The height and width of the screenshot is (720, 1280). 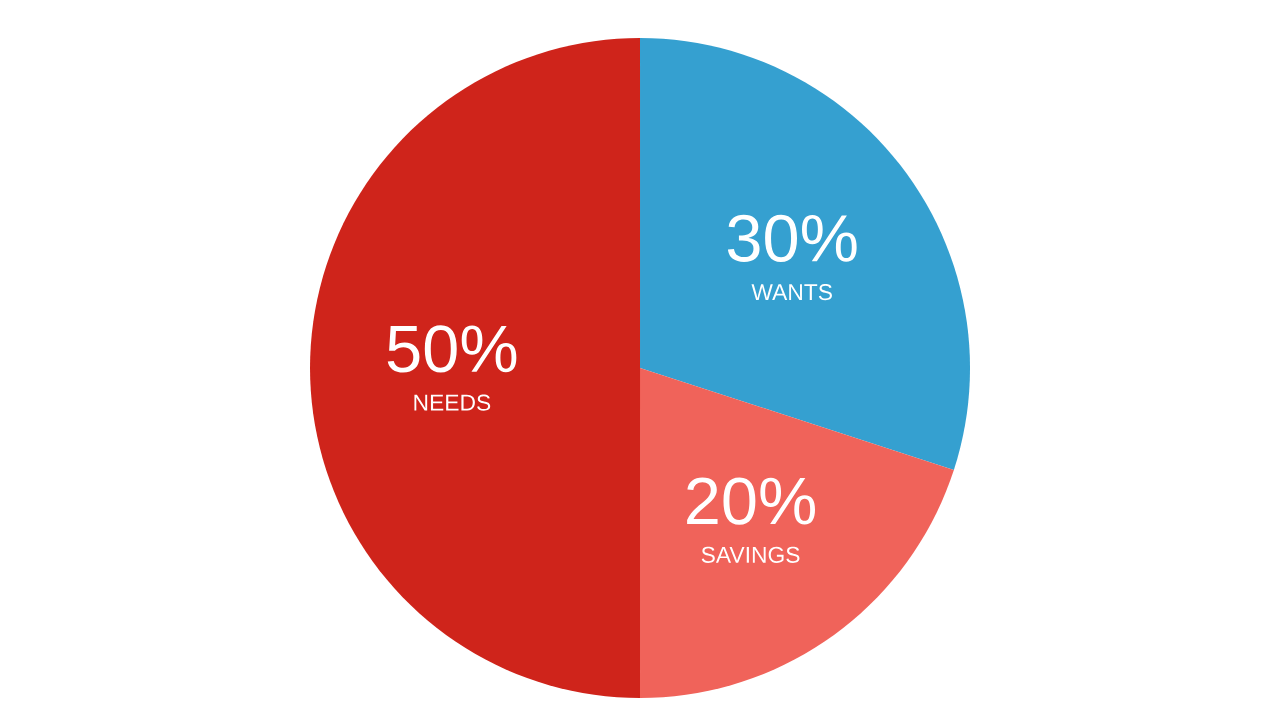 What do you see at coordinates (452, 349) in the screenshot?
I see `data-label: 50%` at bounding box center [452, 349].